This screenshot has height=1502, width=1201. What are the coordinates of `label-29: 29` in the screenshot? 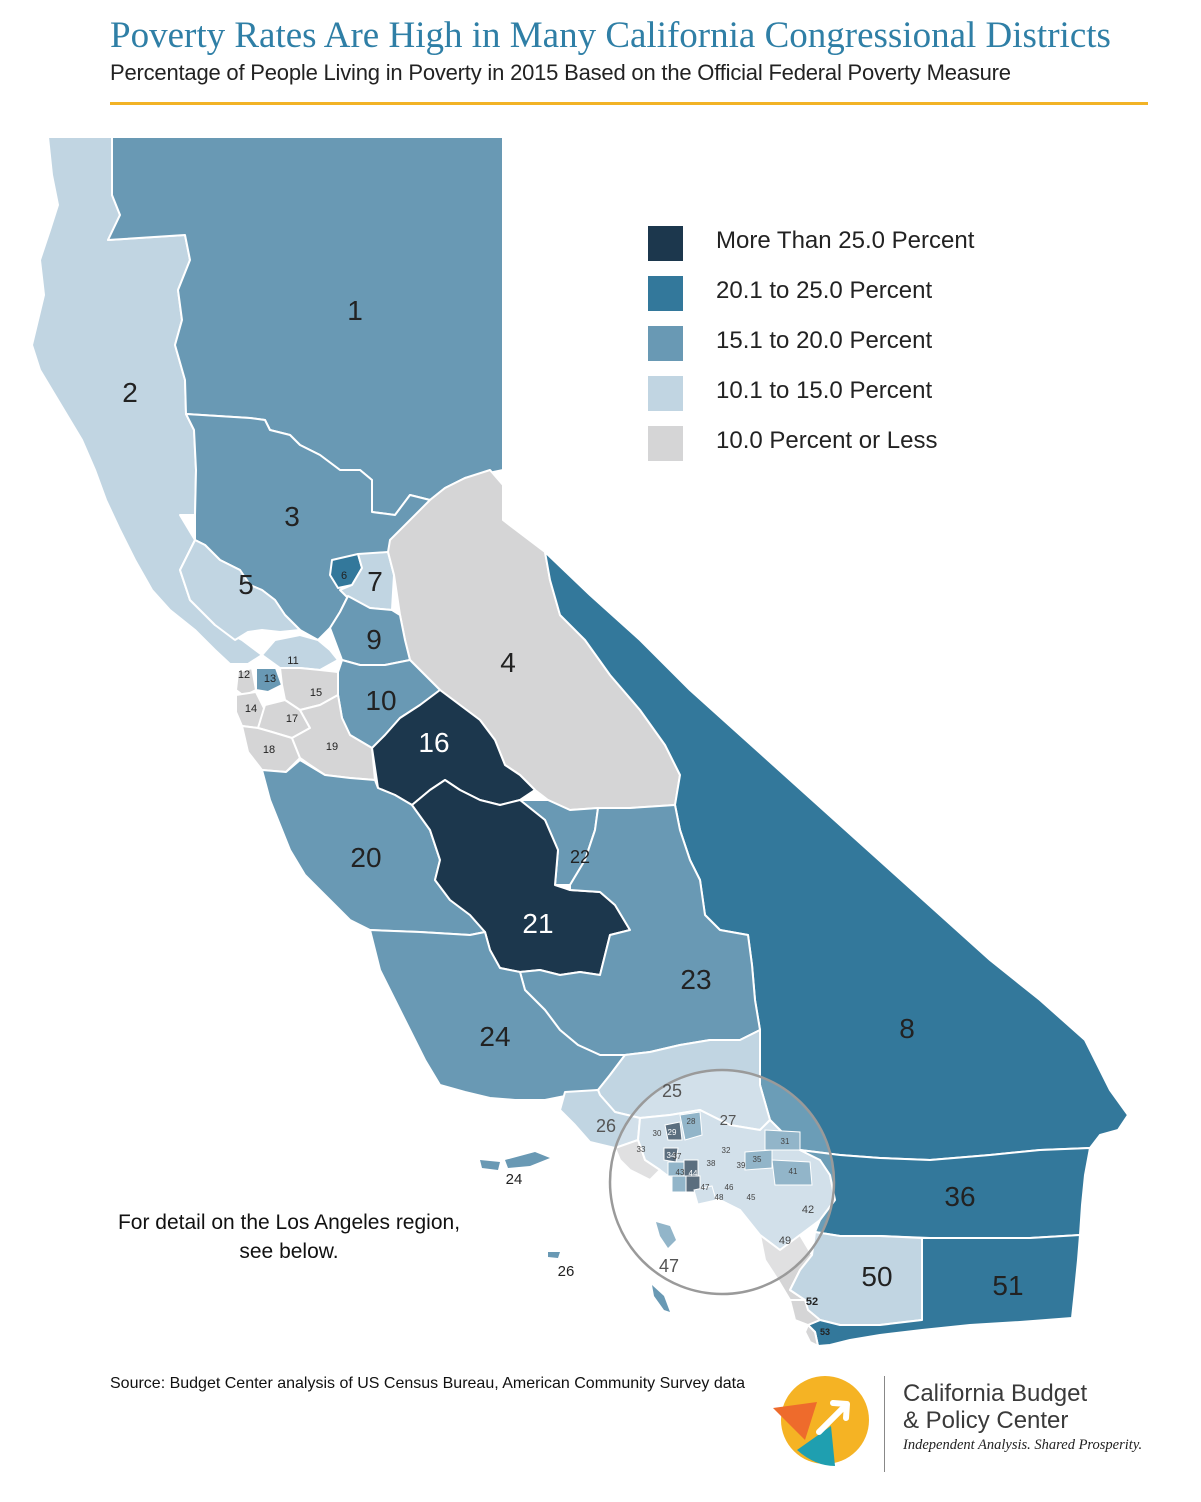 It's located at (672, 1132).